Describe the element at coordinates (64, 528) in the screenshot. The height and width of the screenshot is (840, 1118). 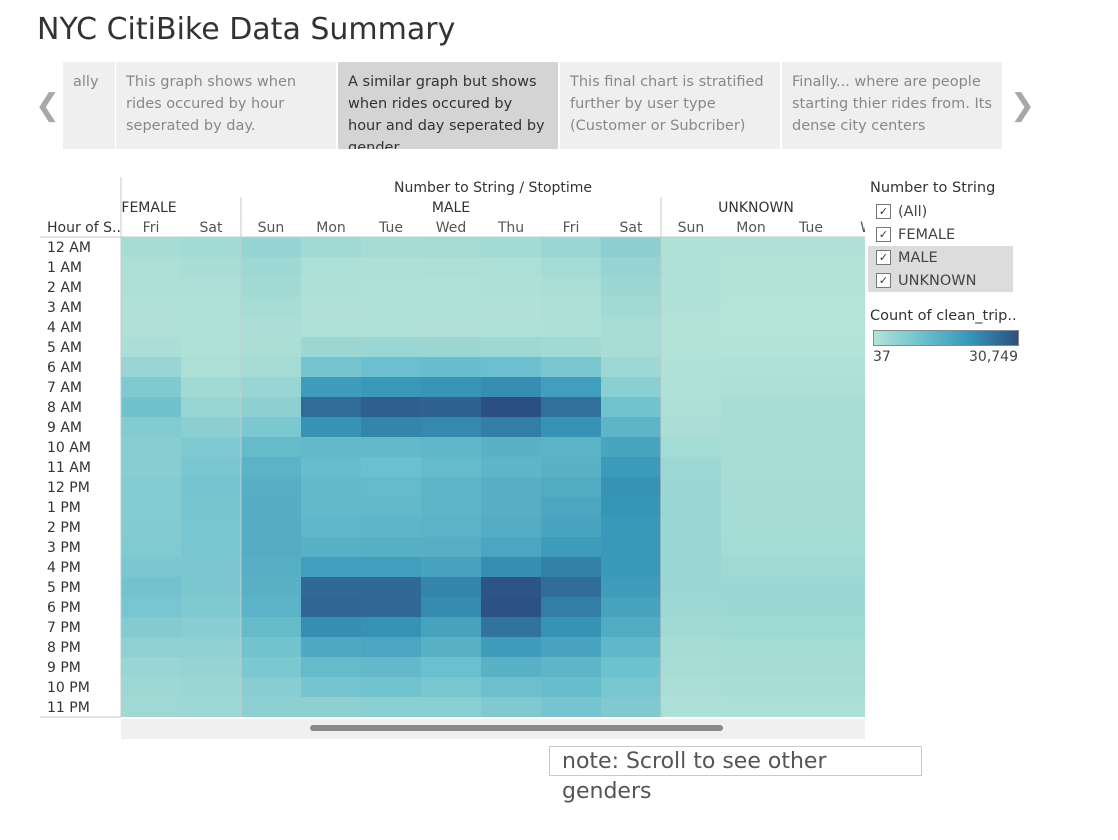
I see `hour-label: 2 PM` at that location.